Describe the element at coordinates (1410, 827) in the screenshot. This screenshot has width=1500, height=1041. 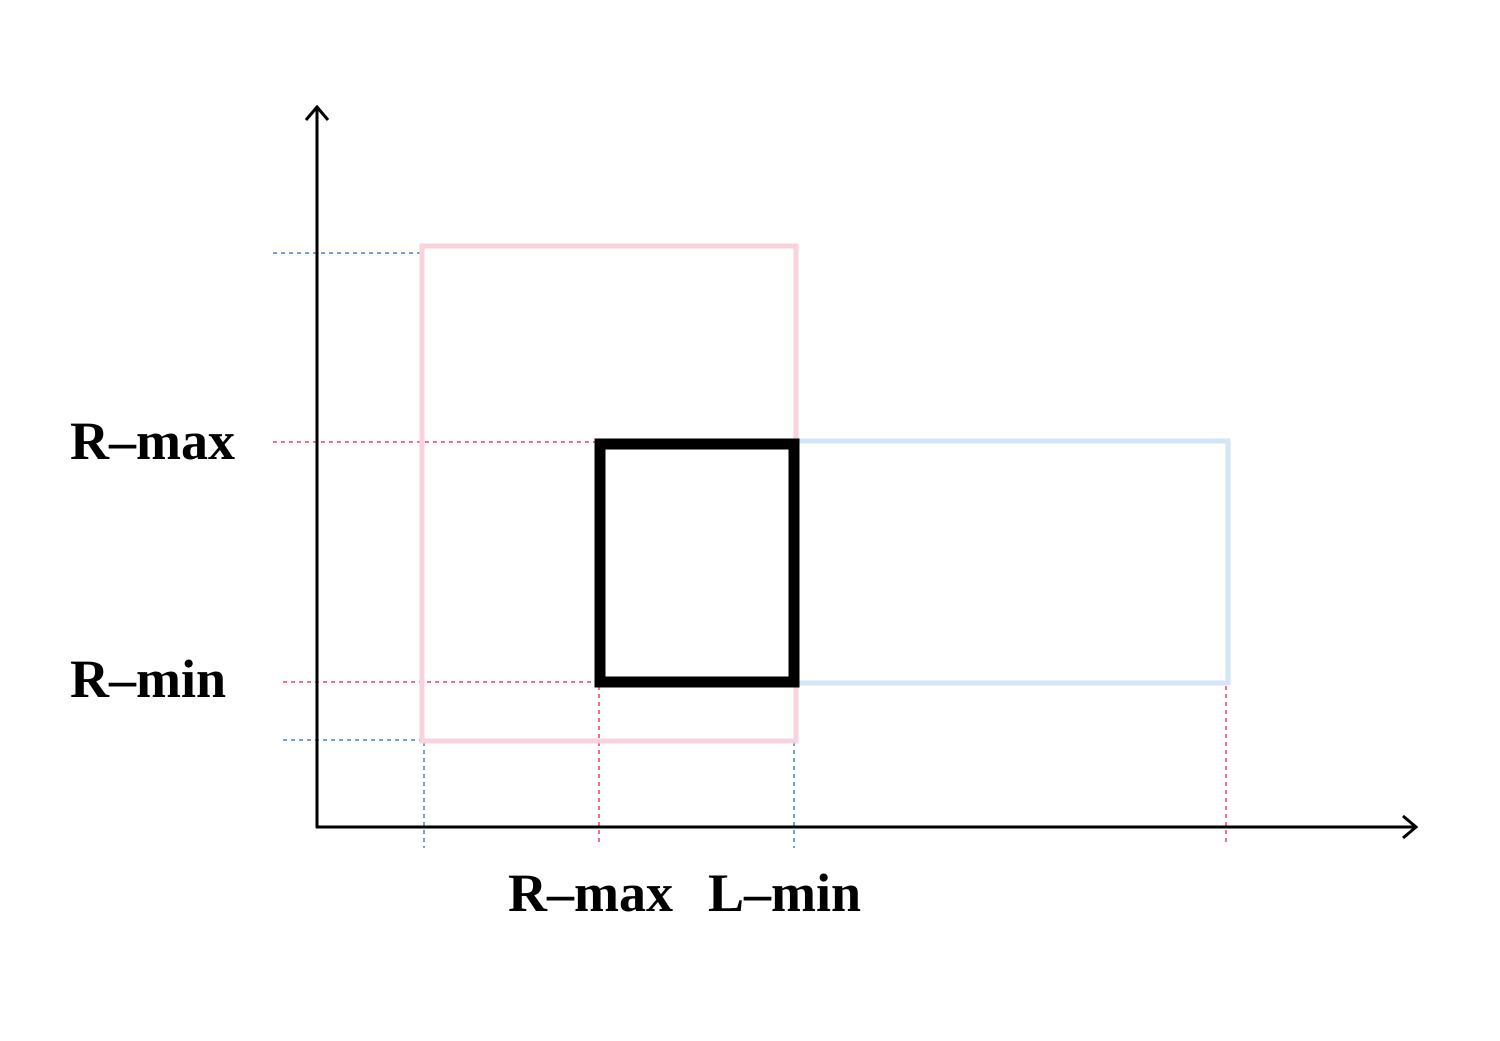
I see `x-axis-arrowhead` at that location.